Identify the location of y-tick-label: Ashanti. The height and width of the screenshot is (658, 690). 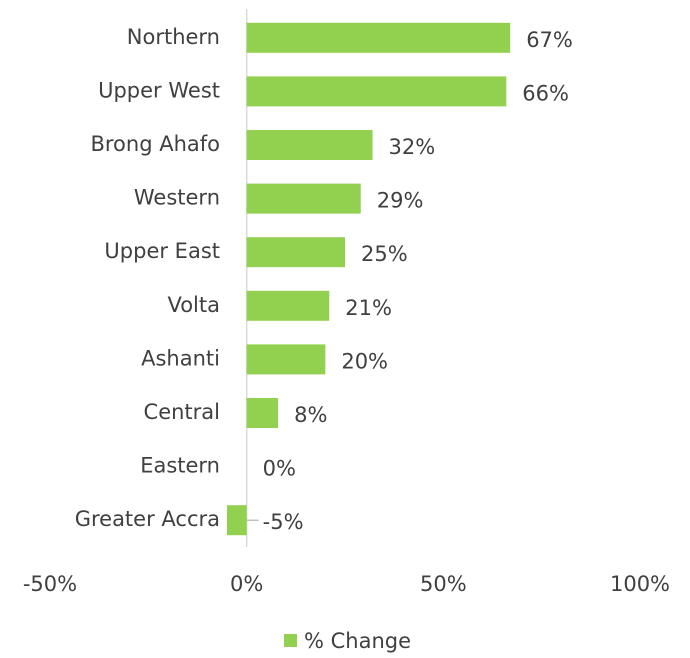
(180, 358).